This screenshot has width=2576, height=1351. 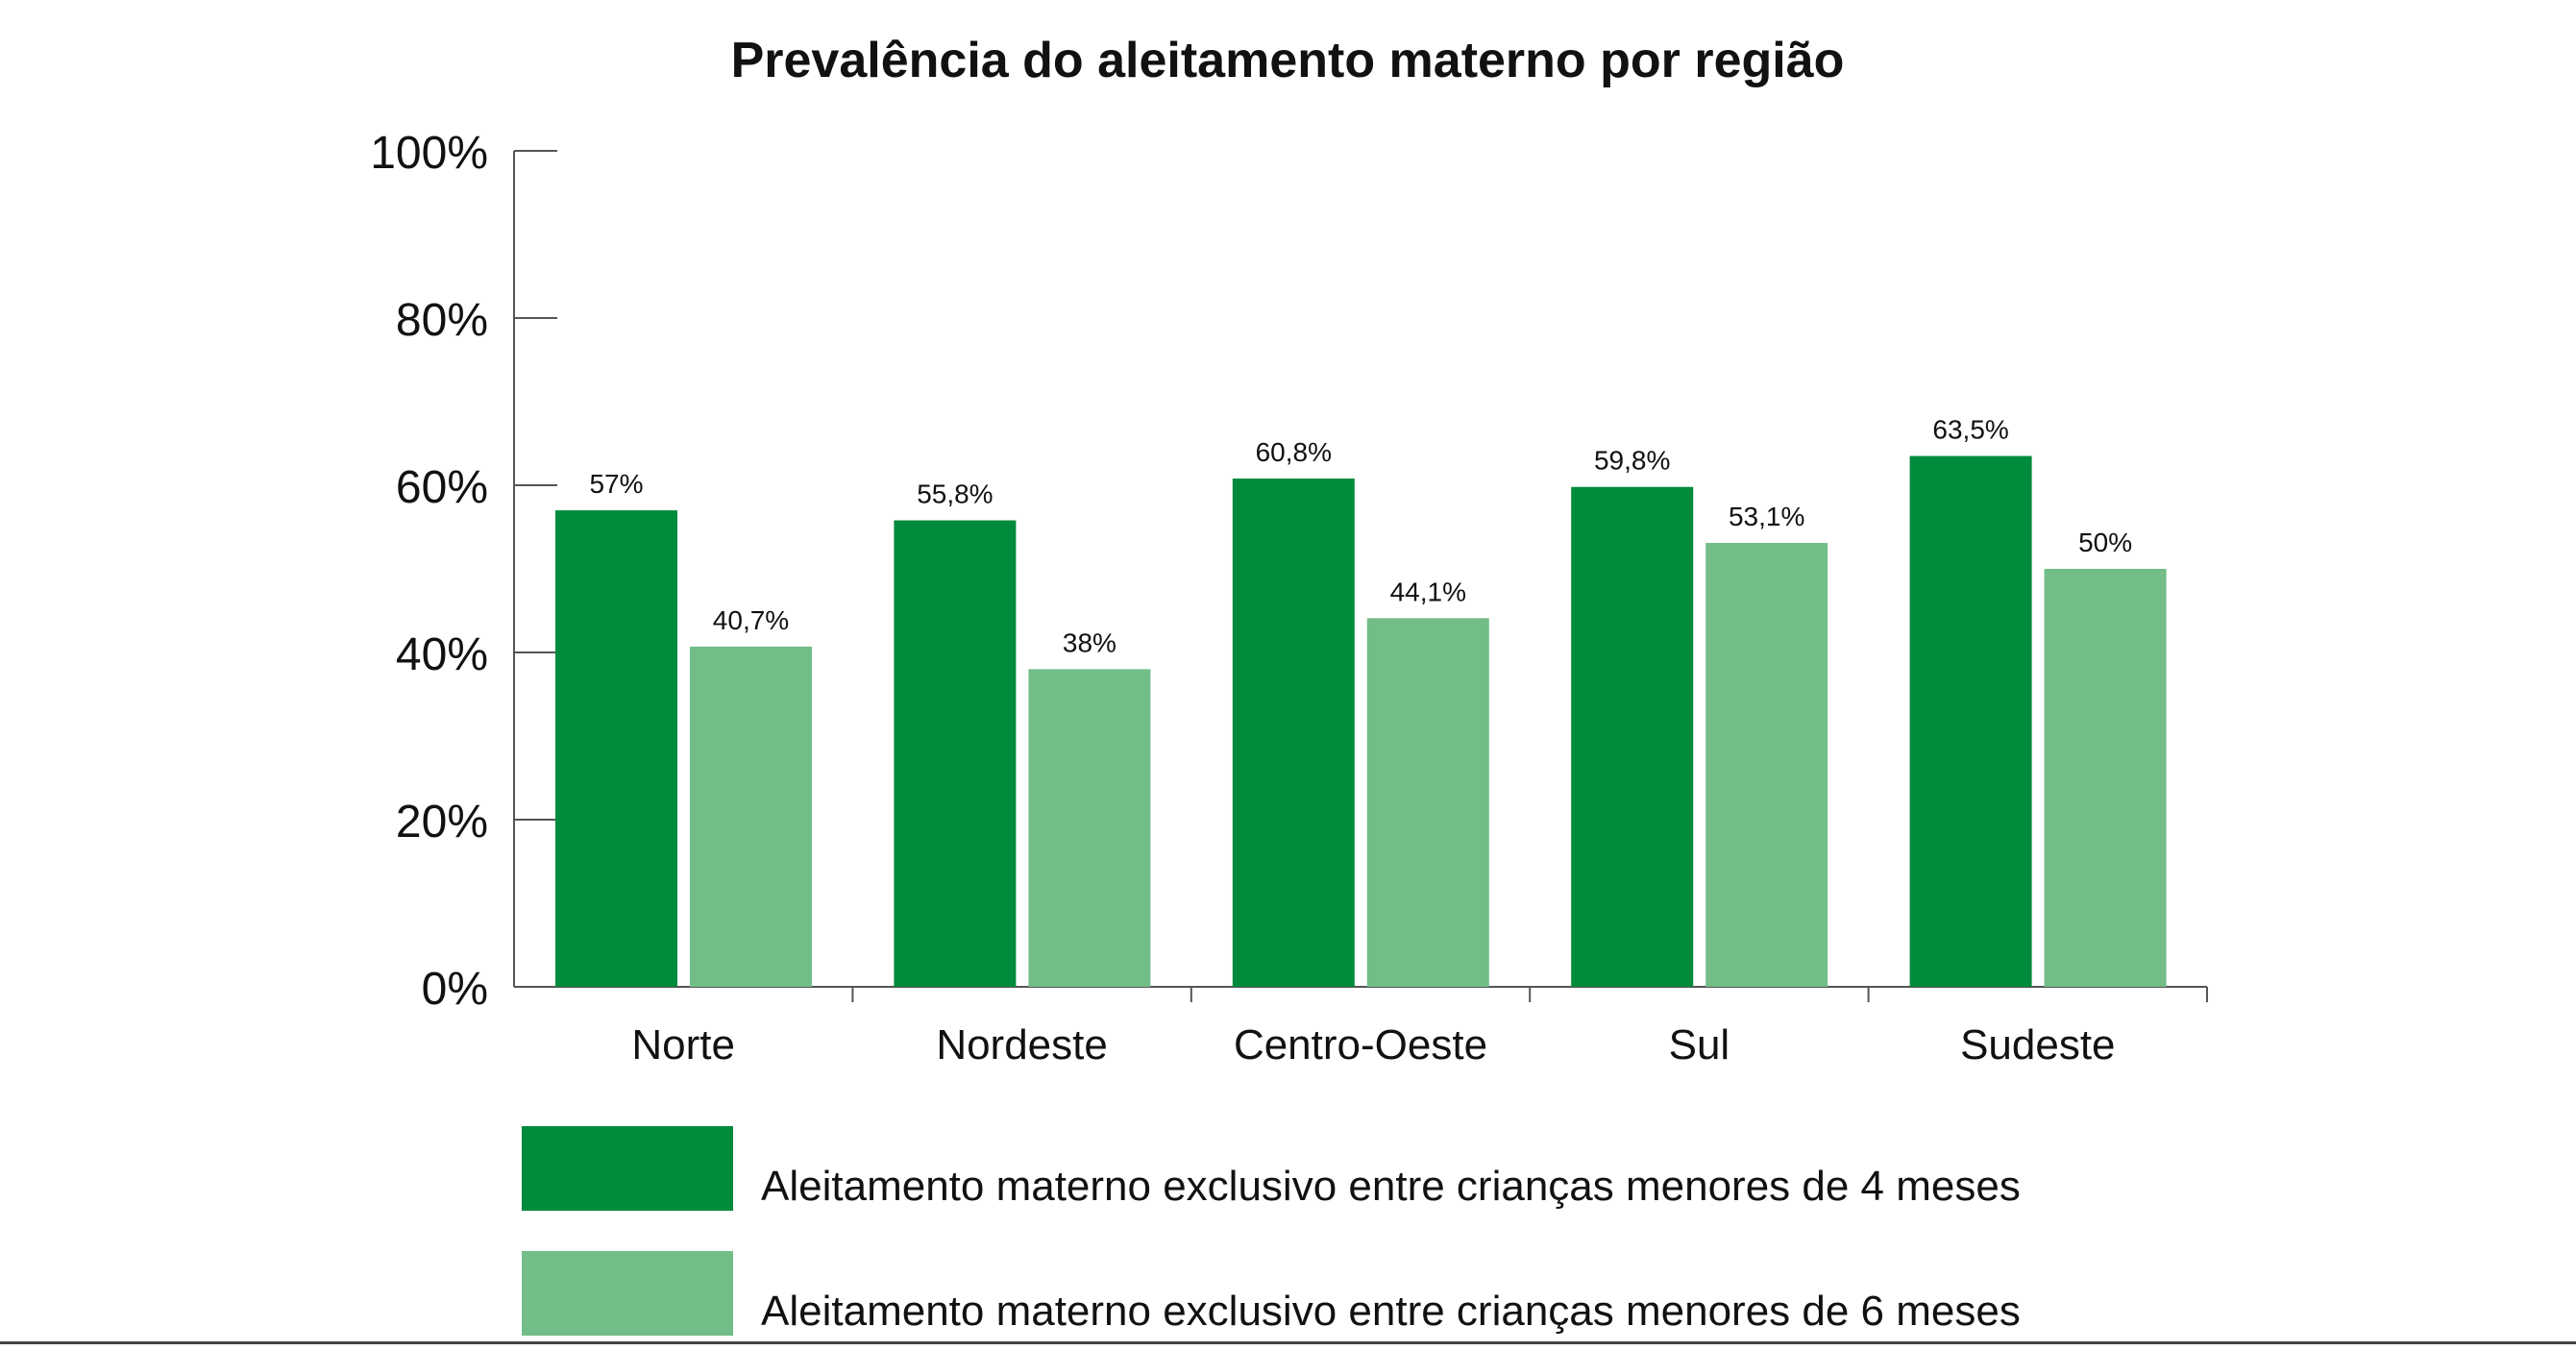 What do you see at coordinates (616, 484) in the screenshot?
I see `bar-value-label: 57%` at bounding box center [616, 484].